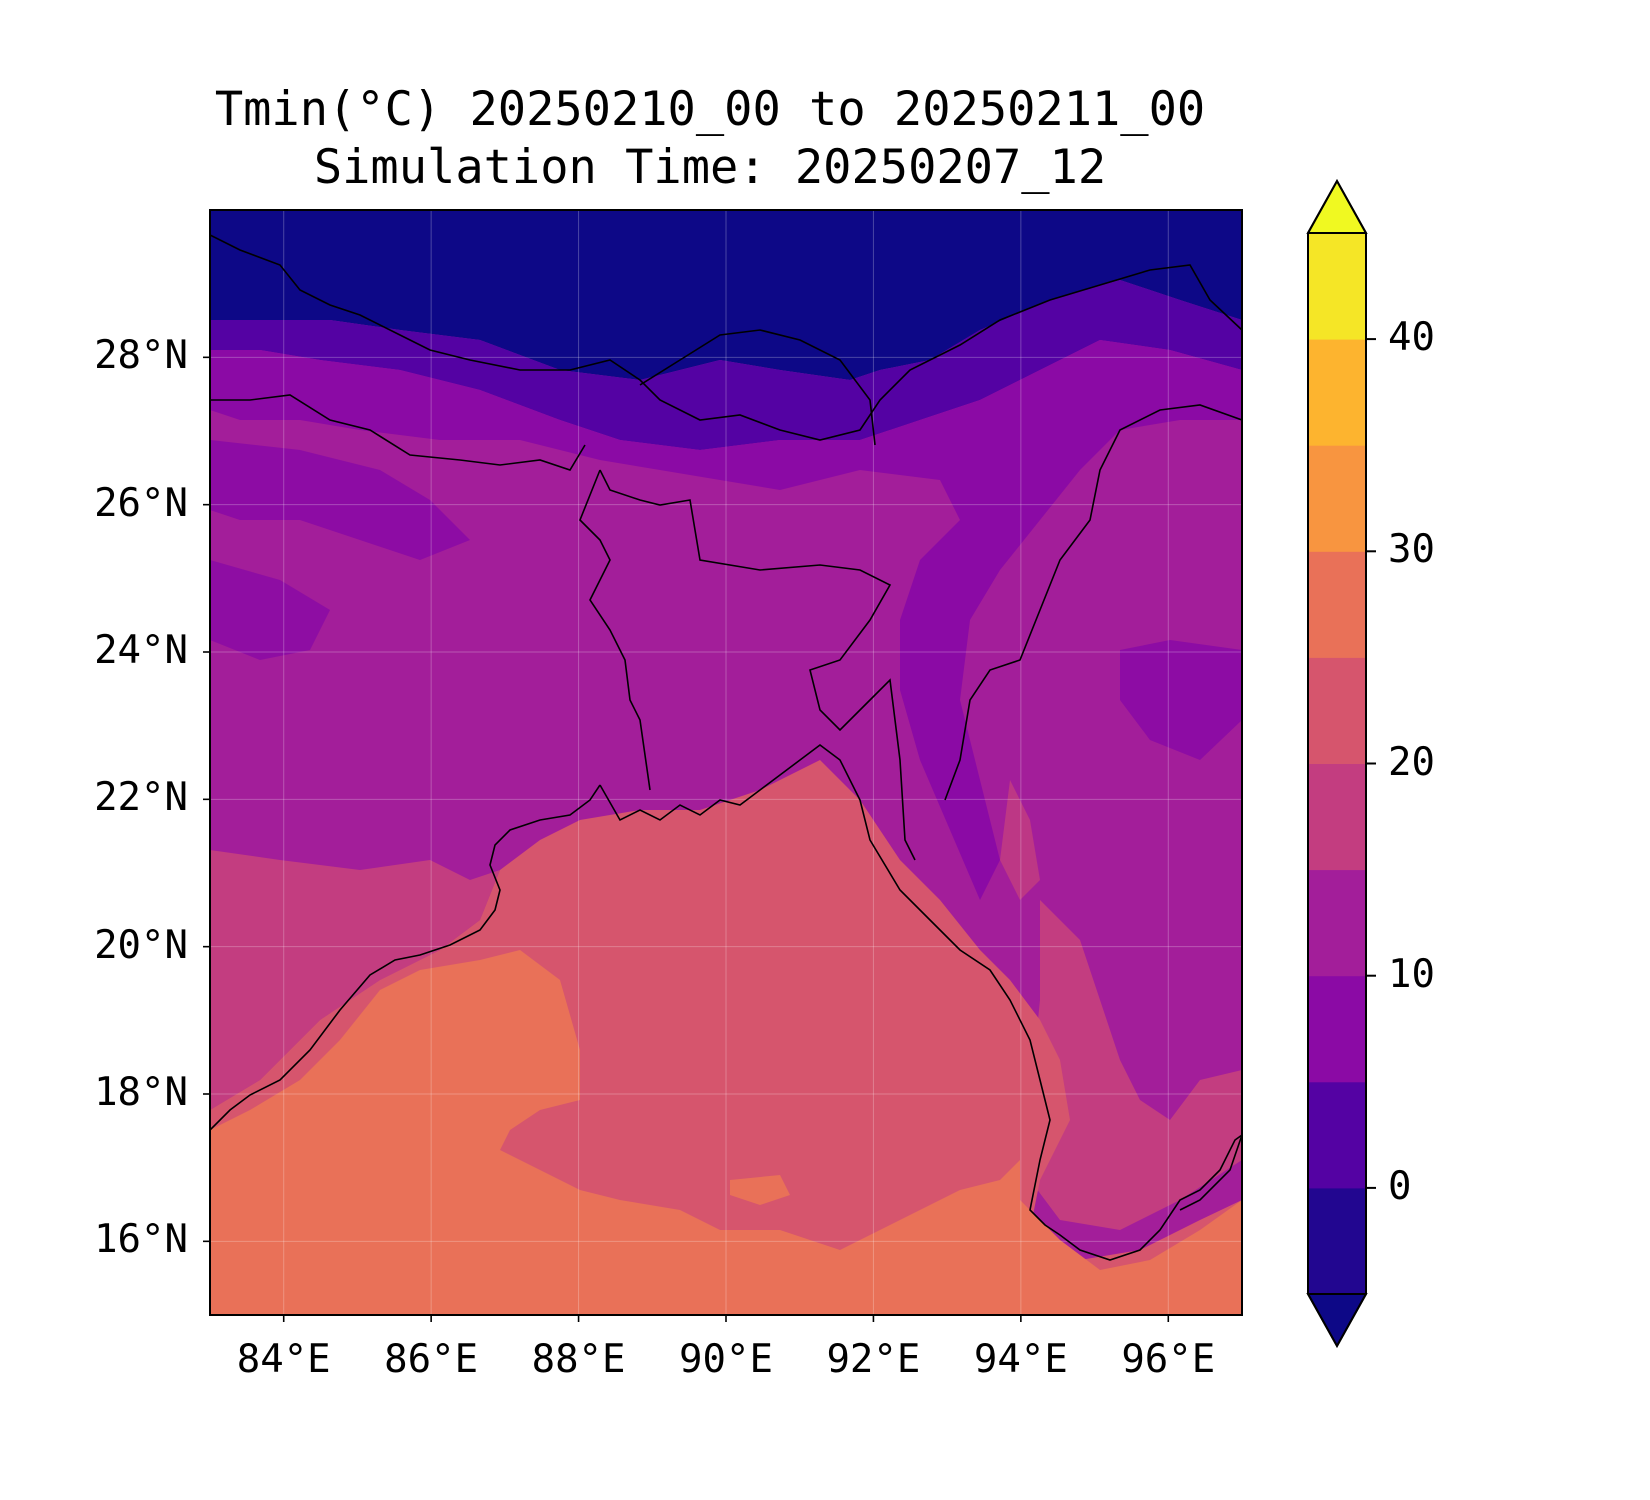 This screenshot has width=1650, height=1500. What do you see at coordinates (1020, 1359) in the screenshot?
I see `lon-tick-label: 94°E` at bounding box center [1020, 1359].